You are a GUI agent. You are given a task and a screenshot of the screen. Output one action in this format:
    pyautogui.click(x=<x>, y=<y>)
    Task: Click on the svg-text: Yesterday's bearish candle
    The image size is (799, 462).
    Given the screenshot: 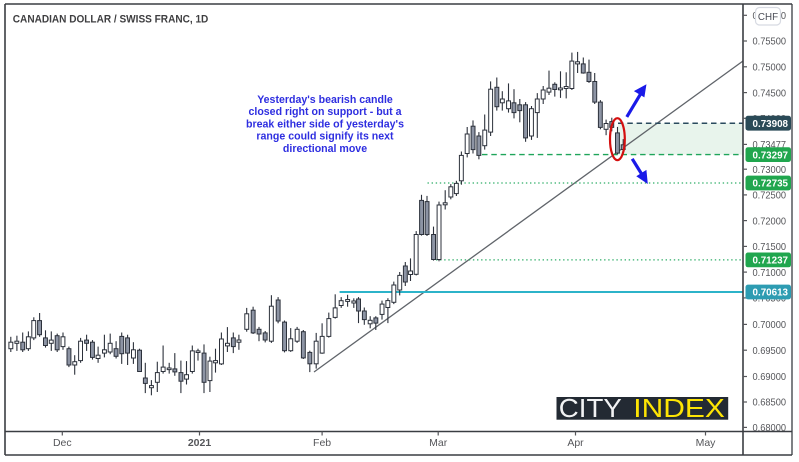 What is the action you would take?
    pyautogui.click(x=325, y=100)
    